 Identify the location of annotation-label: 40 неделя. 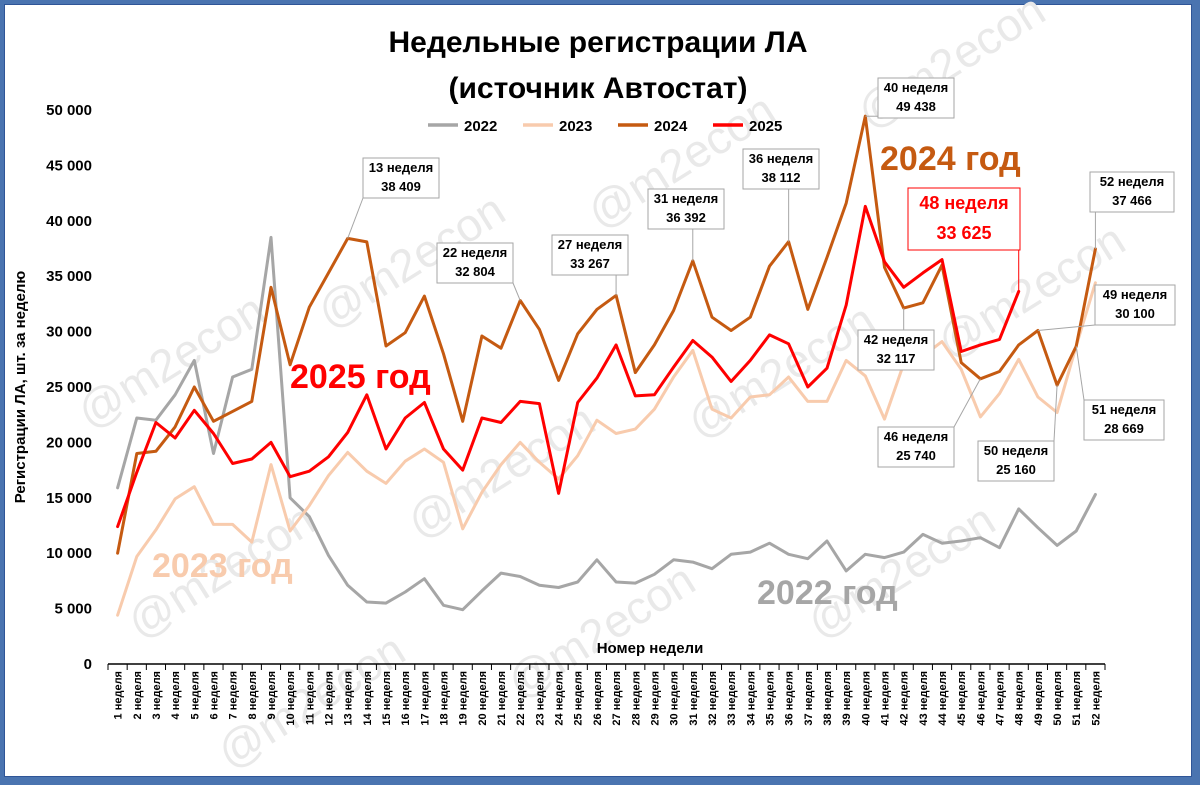
(916, 87).